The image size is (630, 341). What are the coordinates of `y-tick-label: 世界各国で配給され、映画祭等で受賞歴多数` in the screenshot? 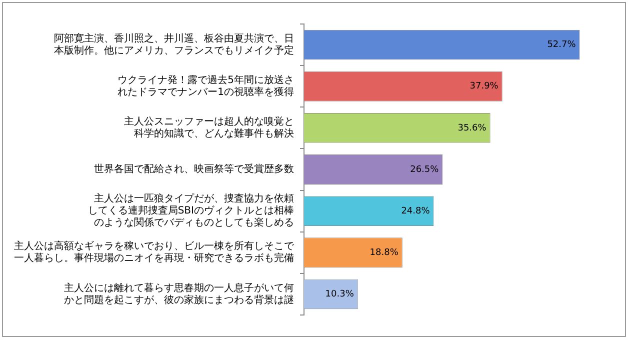 It's located at (194, 169).